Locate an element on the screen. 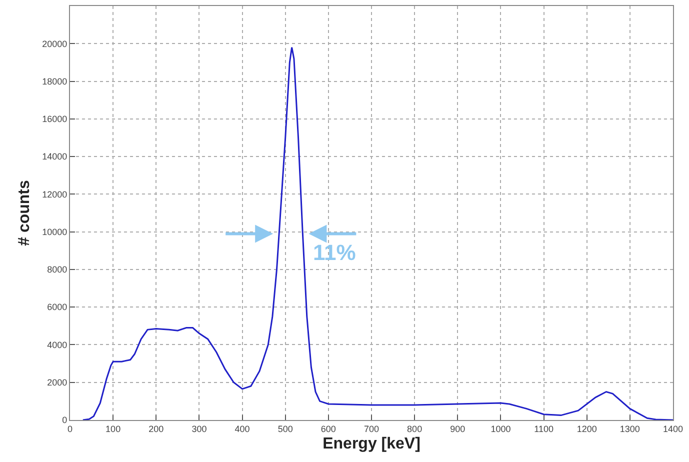  x-tick-label: 600 is located at coordinates (328, 429).